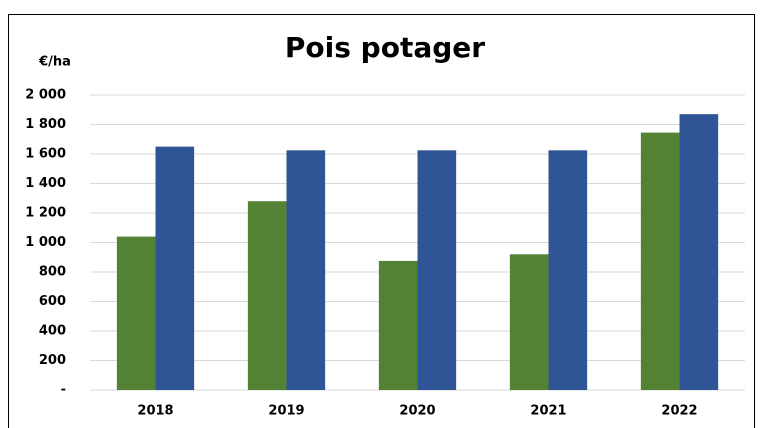  Describe the element at coordinates (45, 124) in the screenshot. I see `y-tick-label: 1 800` at that location.